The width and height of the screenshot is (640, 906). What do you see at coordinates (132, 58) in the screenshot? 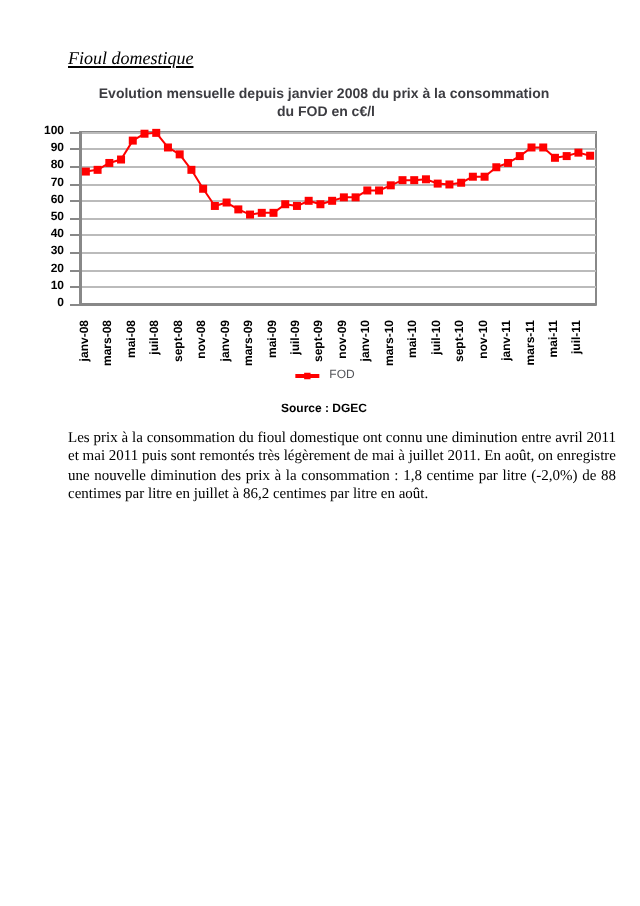
I see `text: Fioul domestique` at bounding box center [132, 58].